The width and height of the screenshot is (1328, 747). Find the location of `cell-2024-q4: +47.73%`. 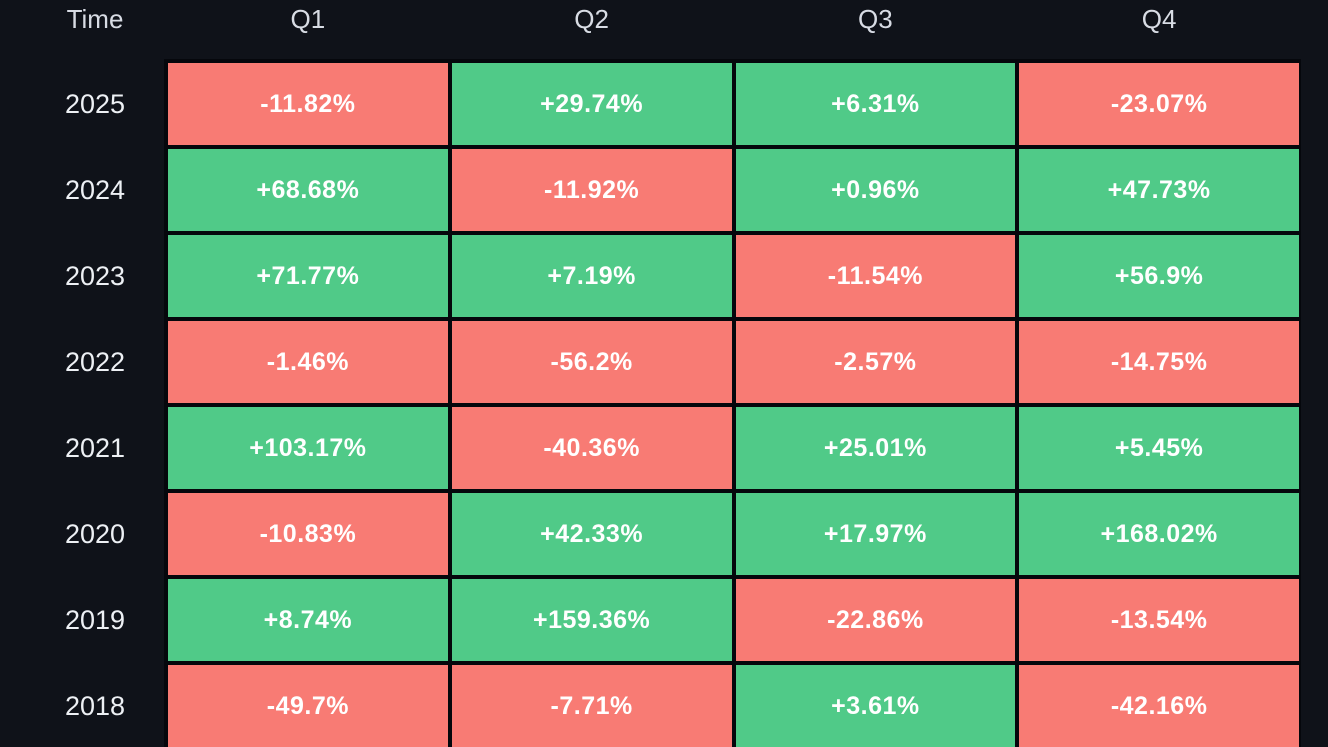

cell-2024-q4: +47.73% is located at coordinates (1159, 190).